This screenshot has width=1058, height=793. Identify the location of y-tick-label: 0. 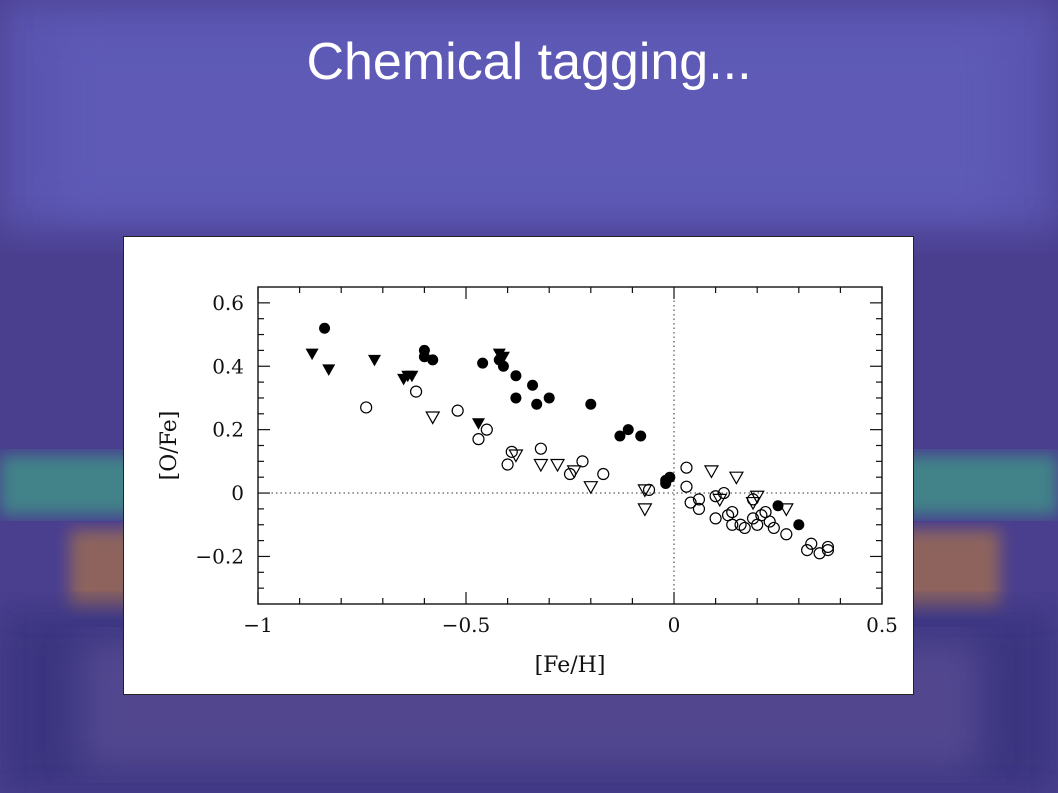
(237, 493).